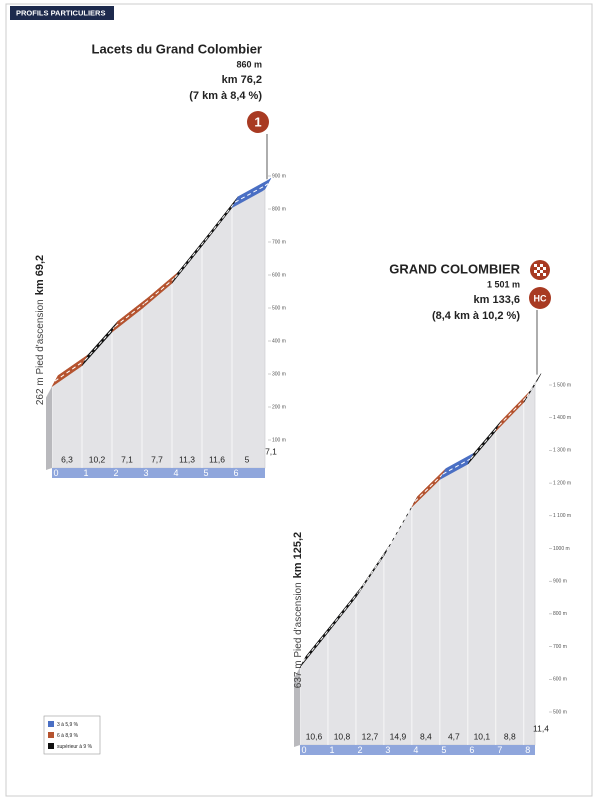 The image size is (598, 800). Describe the element at coordinates (562, 385) in the screenshot. I see `y-tick-label: 1 500 m` at that location.